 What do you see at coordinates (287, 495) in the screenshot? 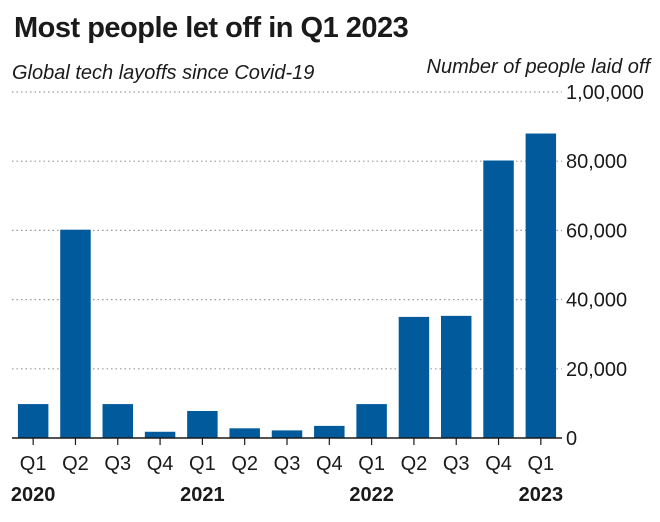
I see `x-year-labels: 2020 2021 2022 2023` at bounding box center [287, 495].